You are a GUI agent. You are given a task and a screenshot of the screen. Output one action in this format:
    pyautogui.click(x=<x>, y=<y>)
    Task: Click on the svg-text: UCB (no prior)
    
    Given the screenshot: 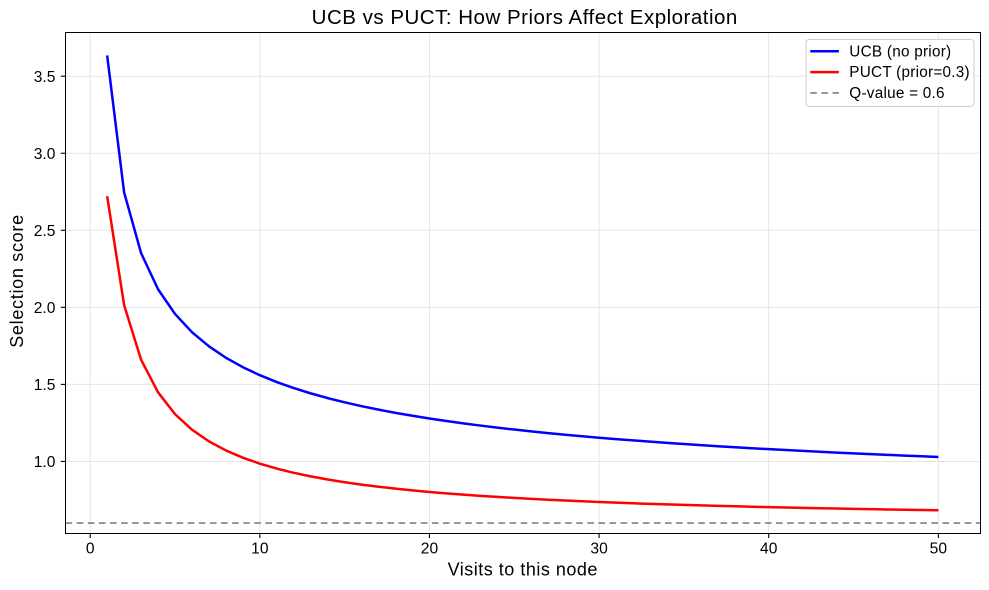 What is the action you would take?
    pyautogui.click(x=900, y=51)
    